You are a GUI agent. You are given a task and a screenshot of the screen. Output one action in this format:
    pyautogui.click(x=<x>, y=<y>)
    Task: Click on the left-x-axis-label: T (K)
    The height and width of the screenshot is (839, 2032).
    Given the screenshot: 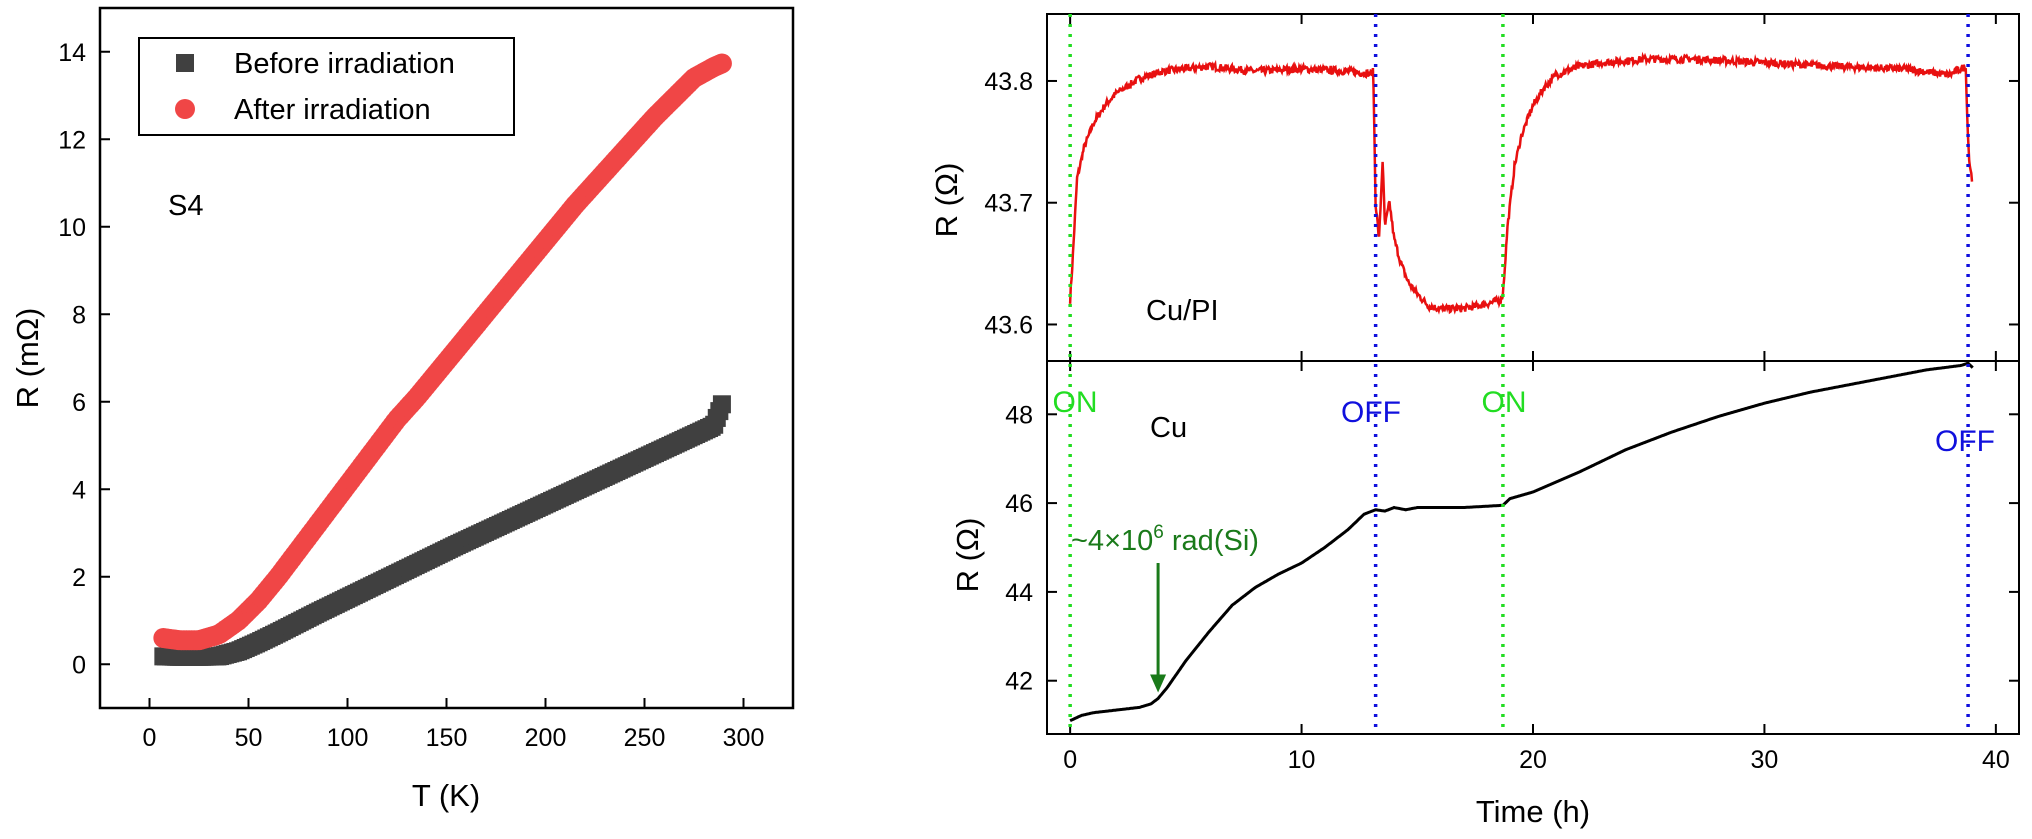 What is the action you would take?
    pyautogui.click(x=446, y=795)
    